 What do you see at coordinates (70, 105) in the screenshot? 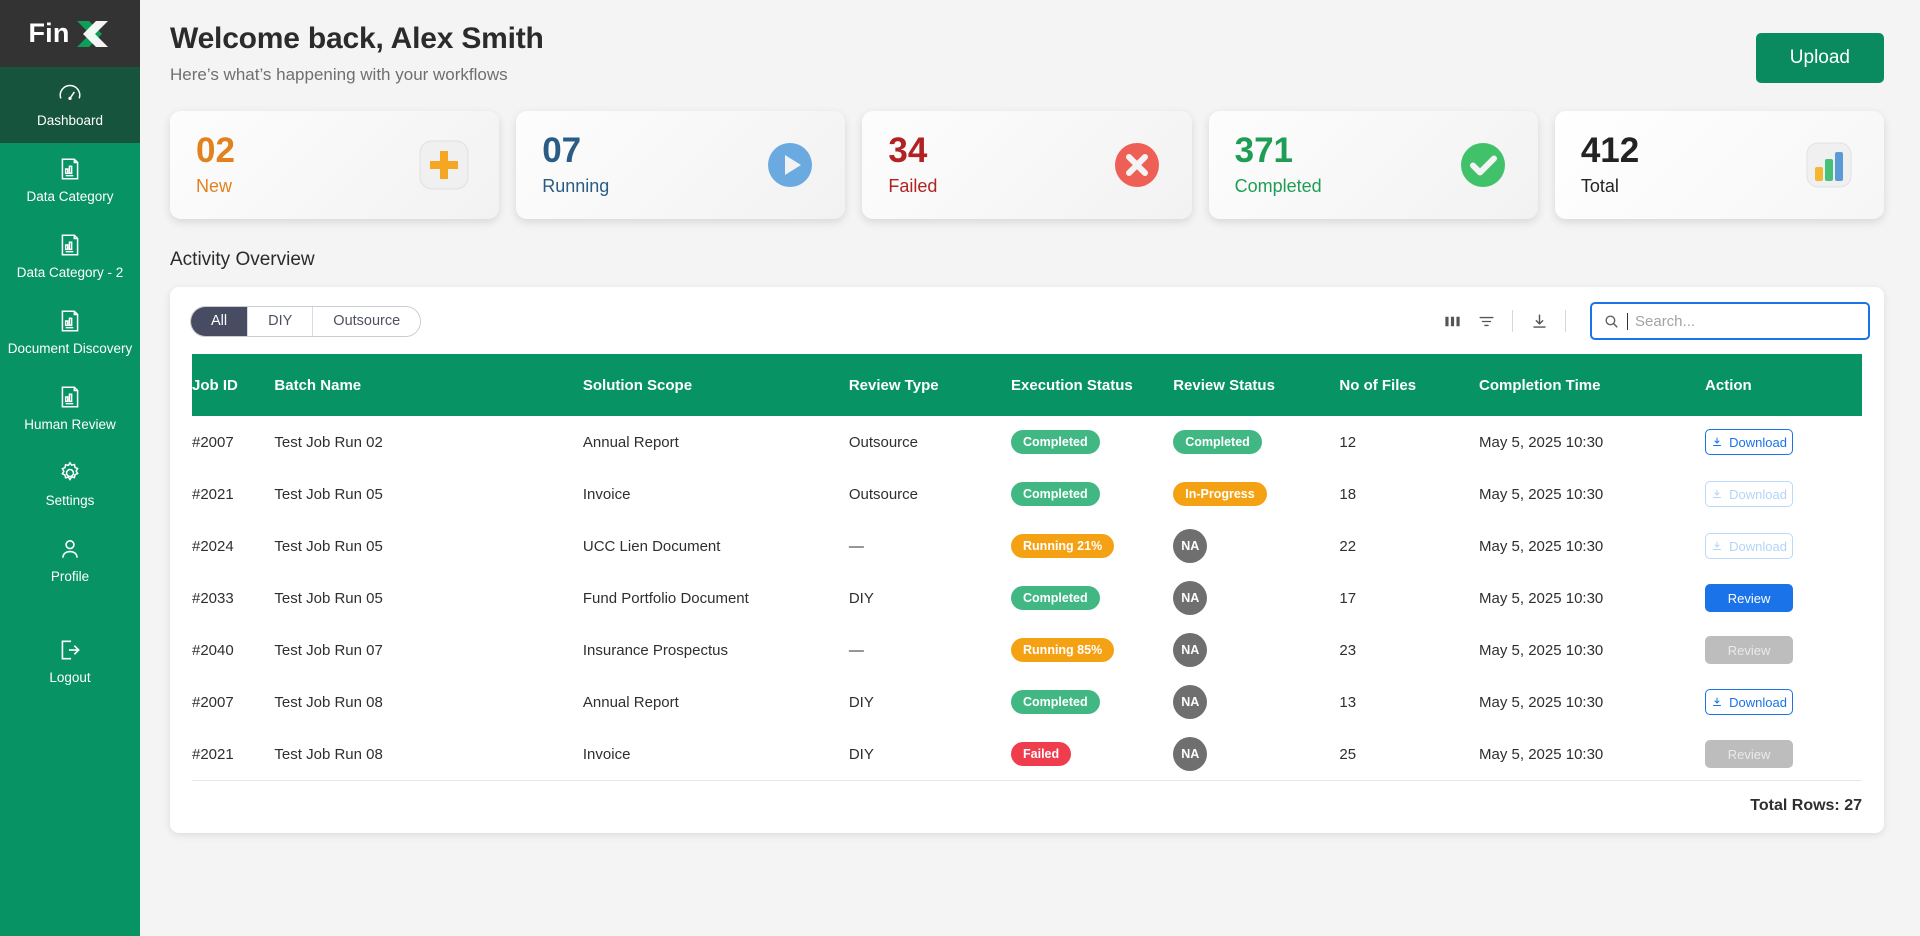
I see `sidebar-item-dashboard: Dashboard` at bounding box center [70, 105].